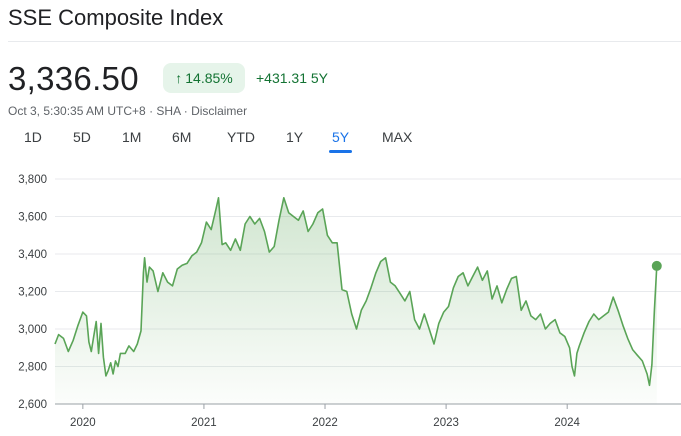 This screenshot has width=681, height=436. What do you see at coordinates (33, 137) in the screenshot?
I see `tab-1d: 1D` at bounding box center [33, 137].